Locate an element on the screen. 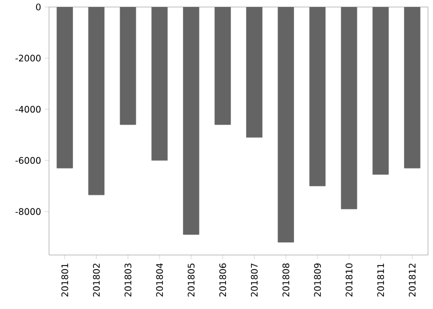  y-tick-label: -2000 is located at coordinates (28, 58).